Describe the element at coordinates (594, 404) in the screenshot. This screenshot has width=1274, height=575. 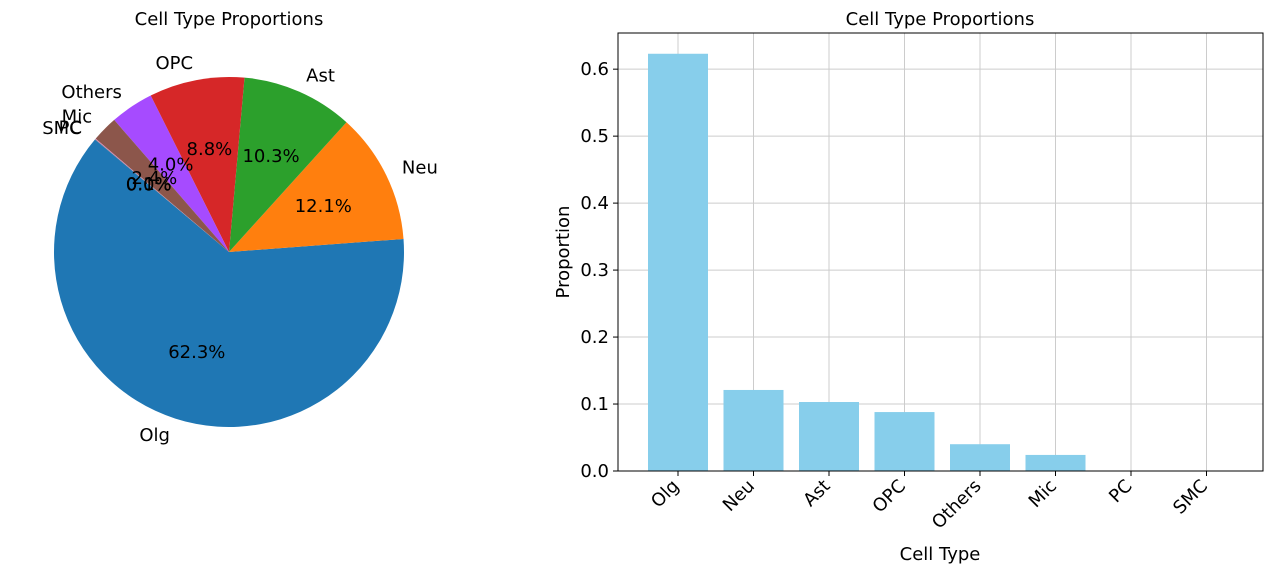
I see `bar-ytick-label: 0.1` at that location.